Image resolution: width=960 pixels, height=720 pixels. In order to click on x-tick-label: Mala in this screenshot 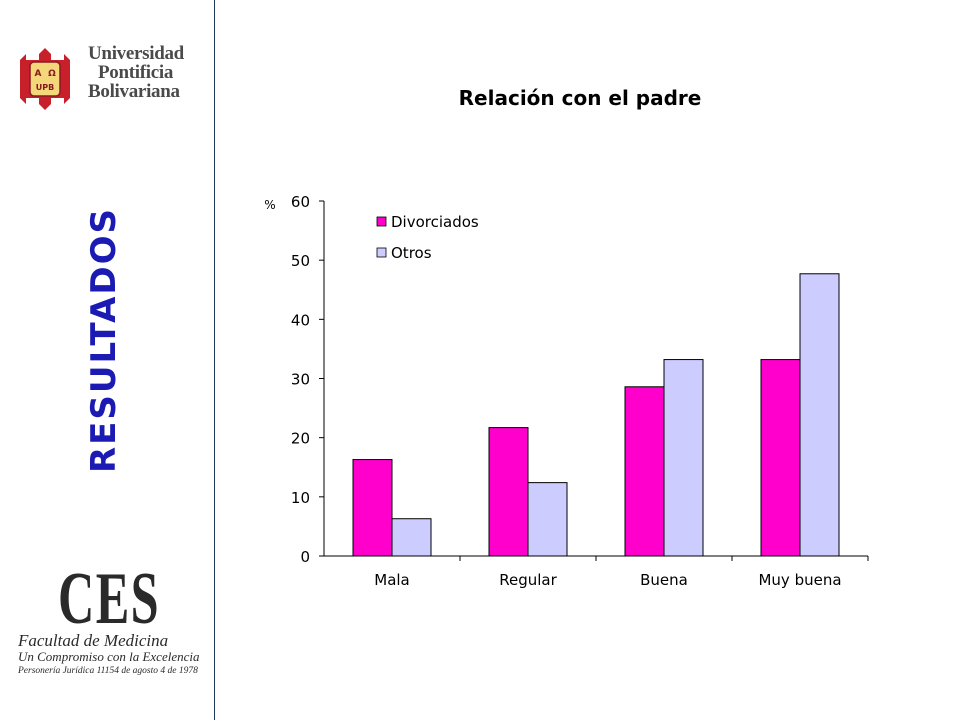, I will do `click(392, 580)`.